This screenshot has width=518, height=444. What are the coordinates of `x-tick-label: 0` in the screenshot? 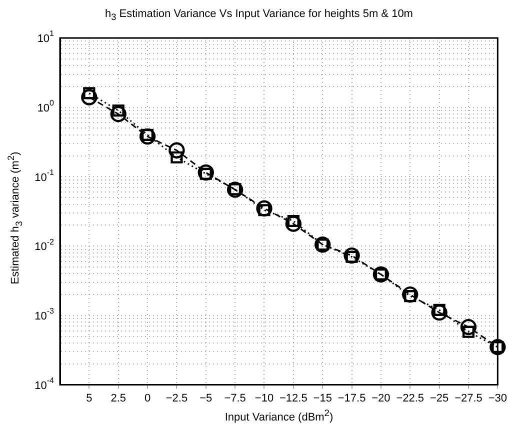 It's located at (147, 398).